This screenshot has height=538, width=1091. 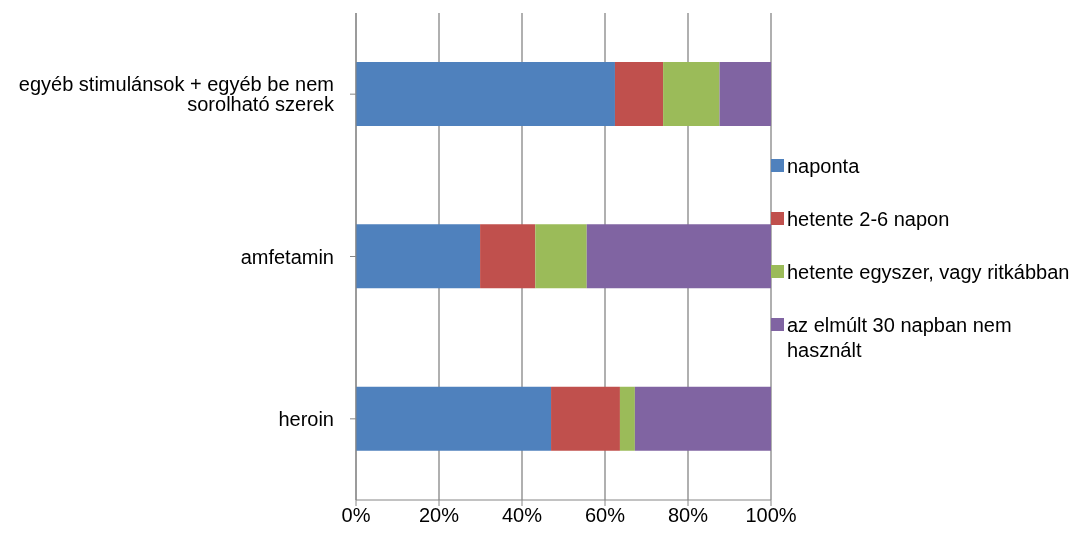 What do you see at coordinates (356, 515) in the screenshot?
I see `x-tick-label: 0%` at bounding box center [356, 515].